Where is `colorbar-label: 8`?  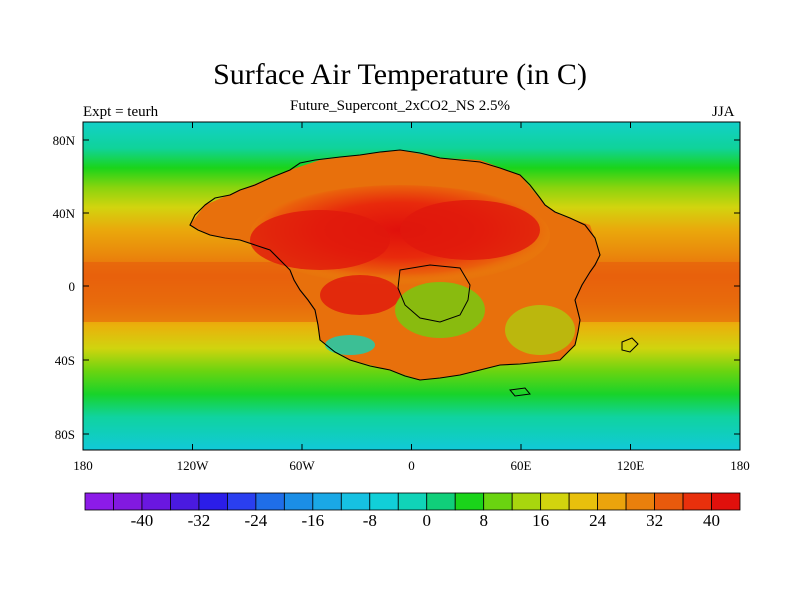
colorbar-label: 8 is located at coordinates (483, 520).